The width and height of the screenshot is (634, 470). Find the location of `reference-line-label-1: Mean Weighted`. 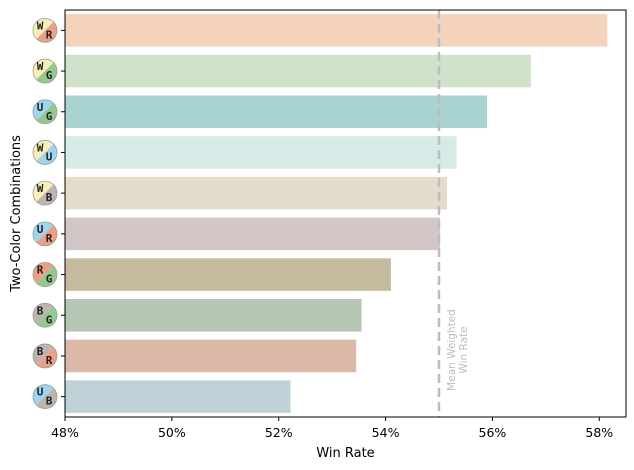

reference-line-label-1: Mean Weighted is located at coordinates (452, 350).